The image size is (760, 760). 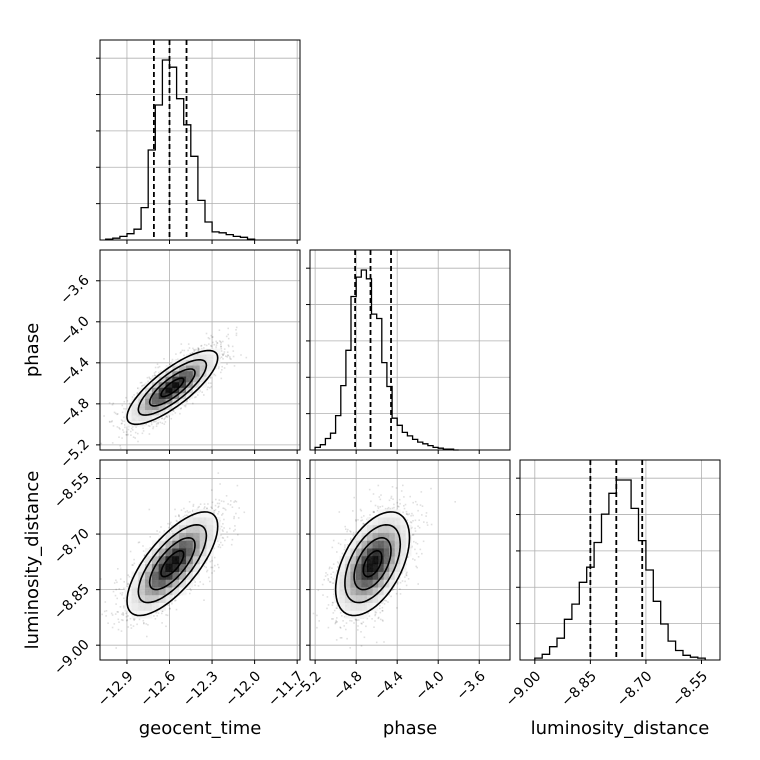 I want to click on panel-frame, so click(x=620, y=560).